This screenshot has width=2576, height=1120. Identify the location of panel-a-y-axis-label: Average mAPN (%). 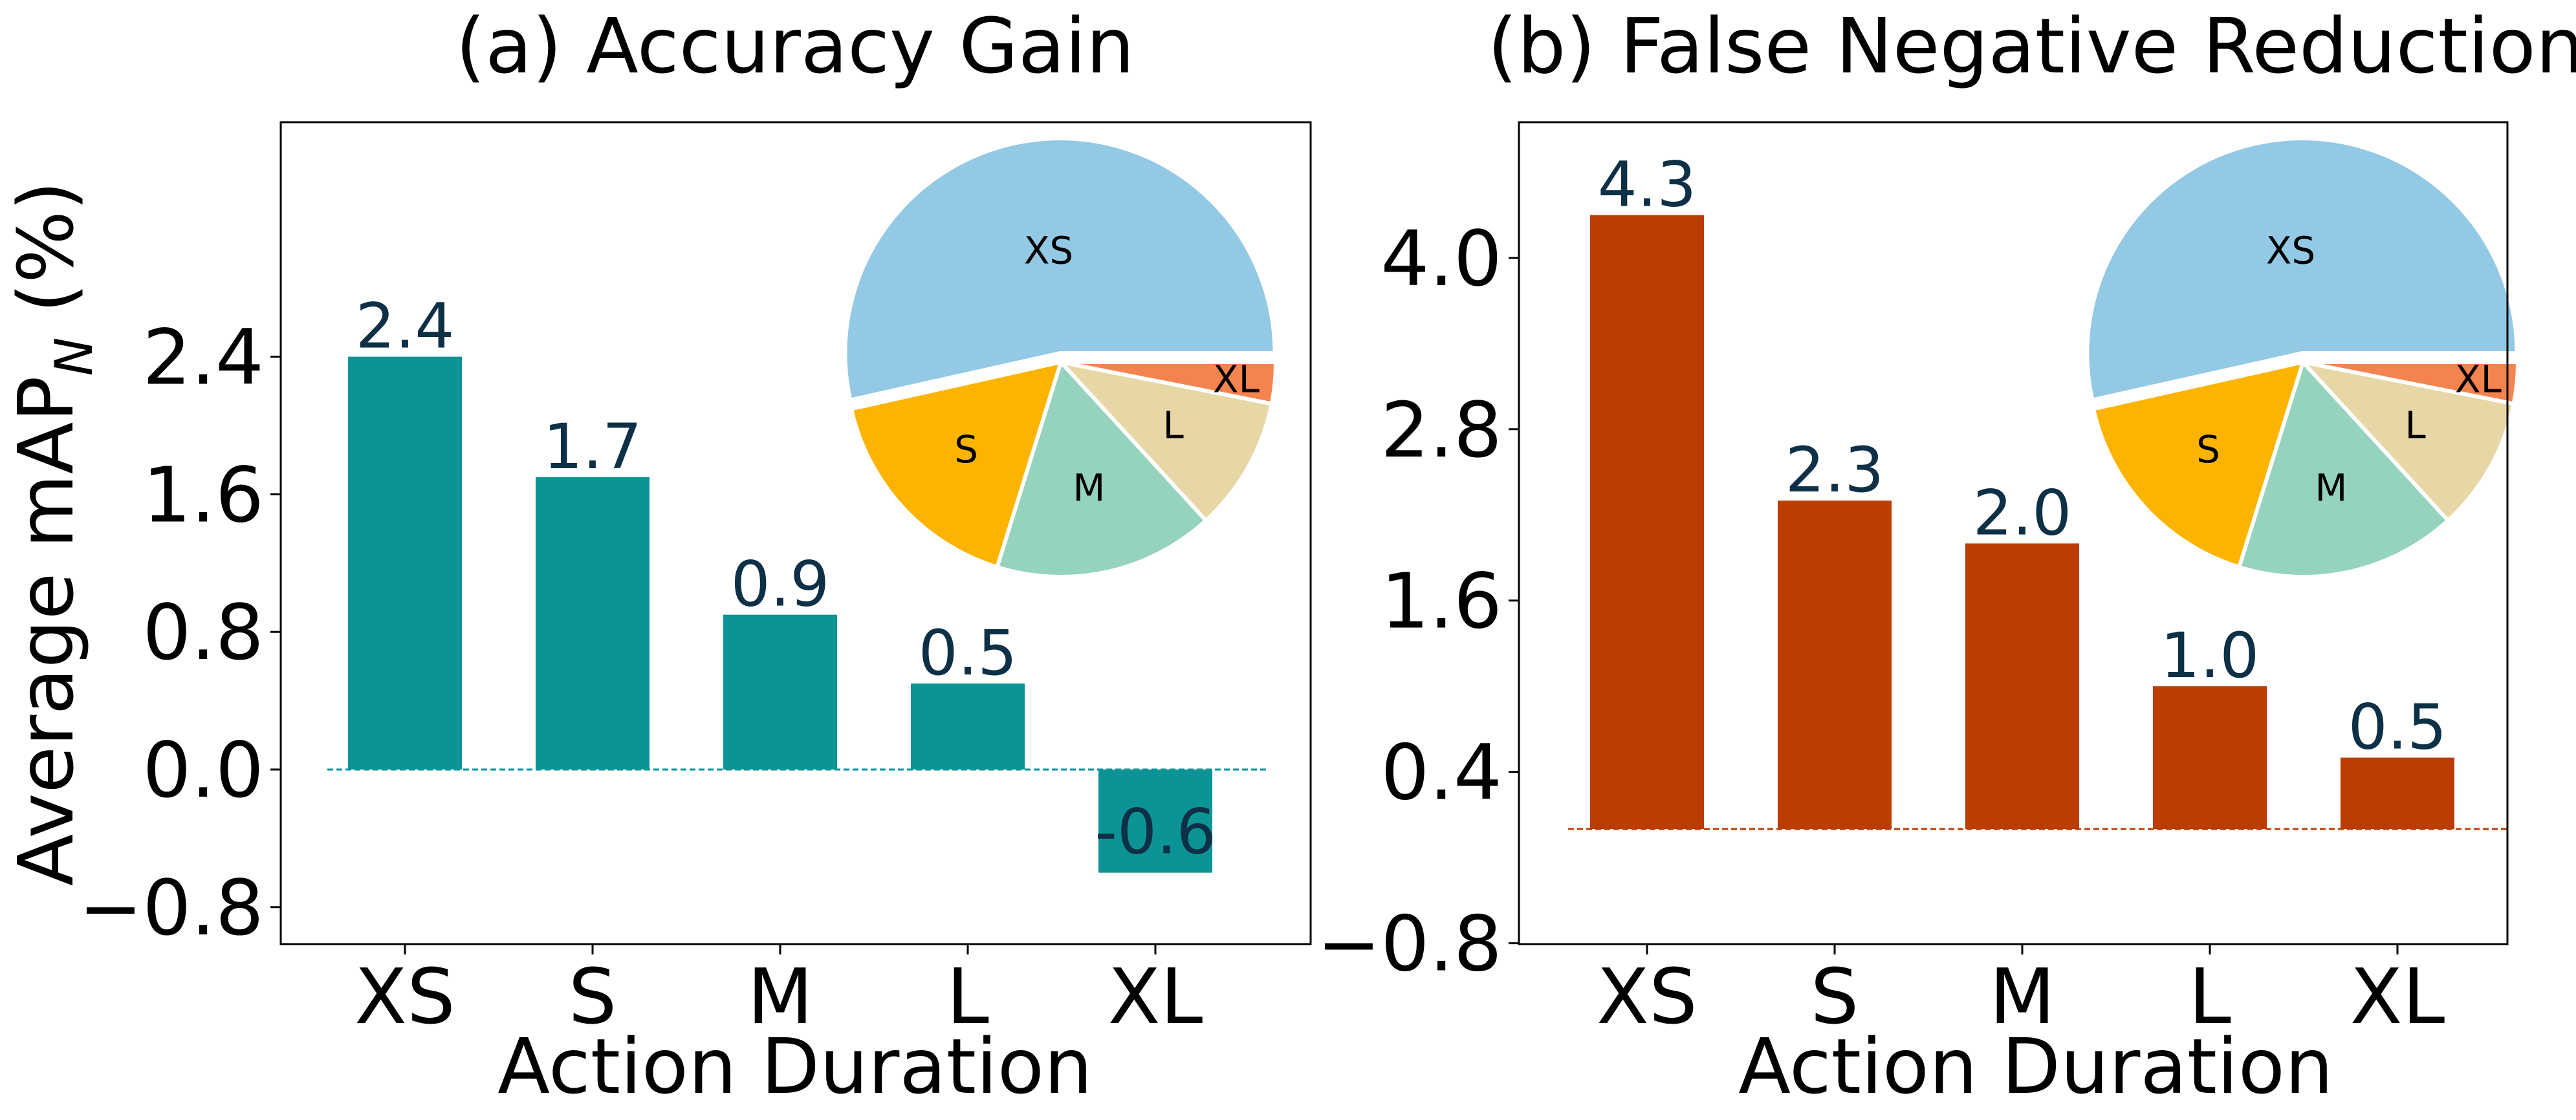
(53, 533).